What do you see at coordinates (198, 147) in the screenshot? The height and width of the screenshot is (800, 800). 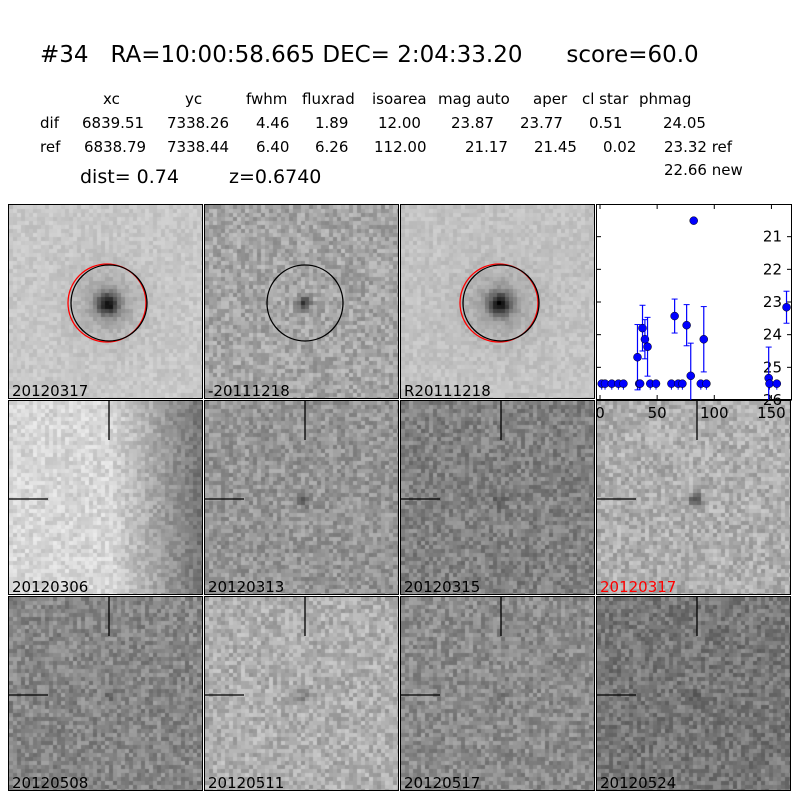 I see `table-cell: 7338.44` at bounding box center [198, 147].